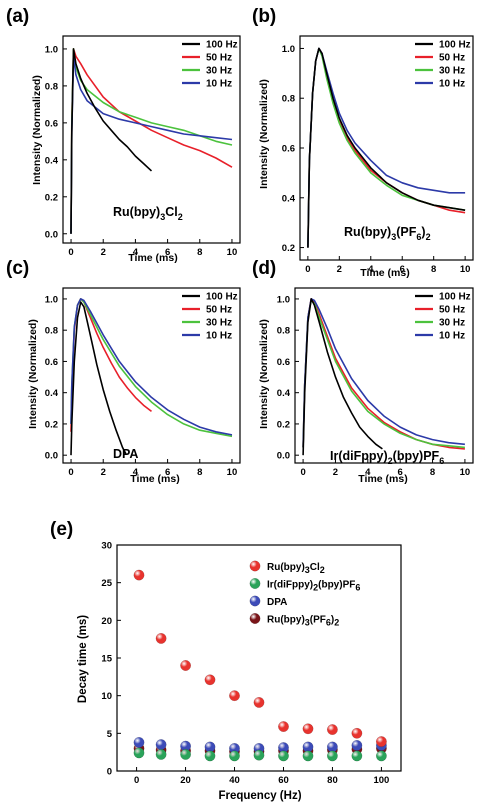  What do you see at coordinates (264, 16) in the screenshot?
I see `panel-label-b: (b)` at bounding box center [264, 16].